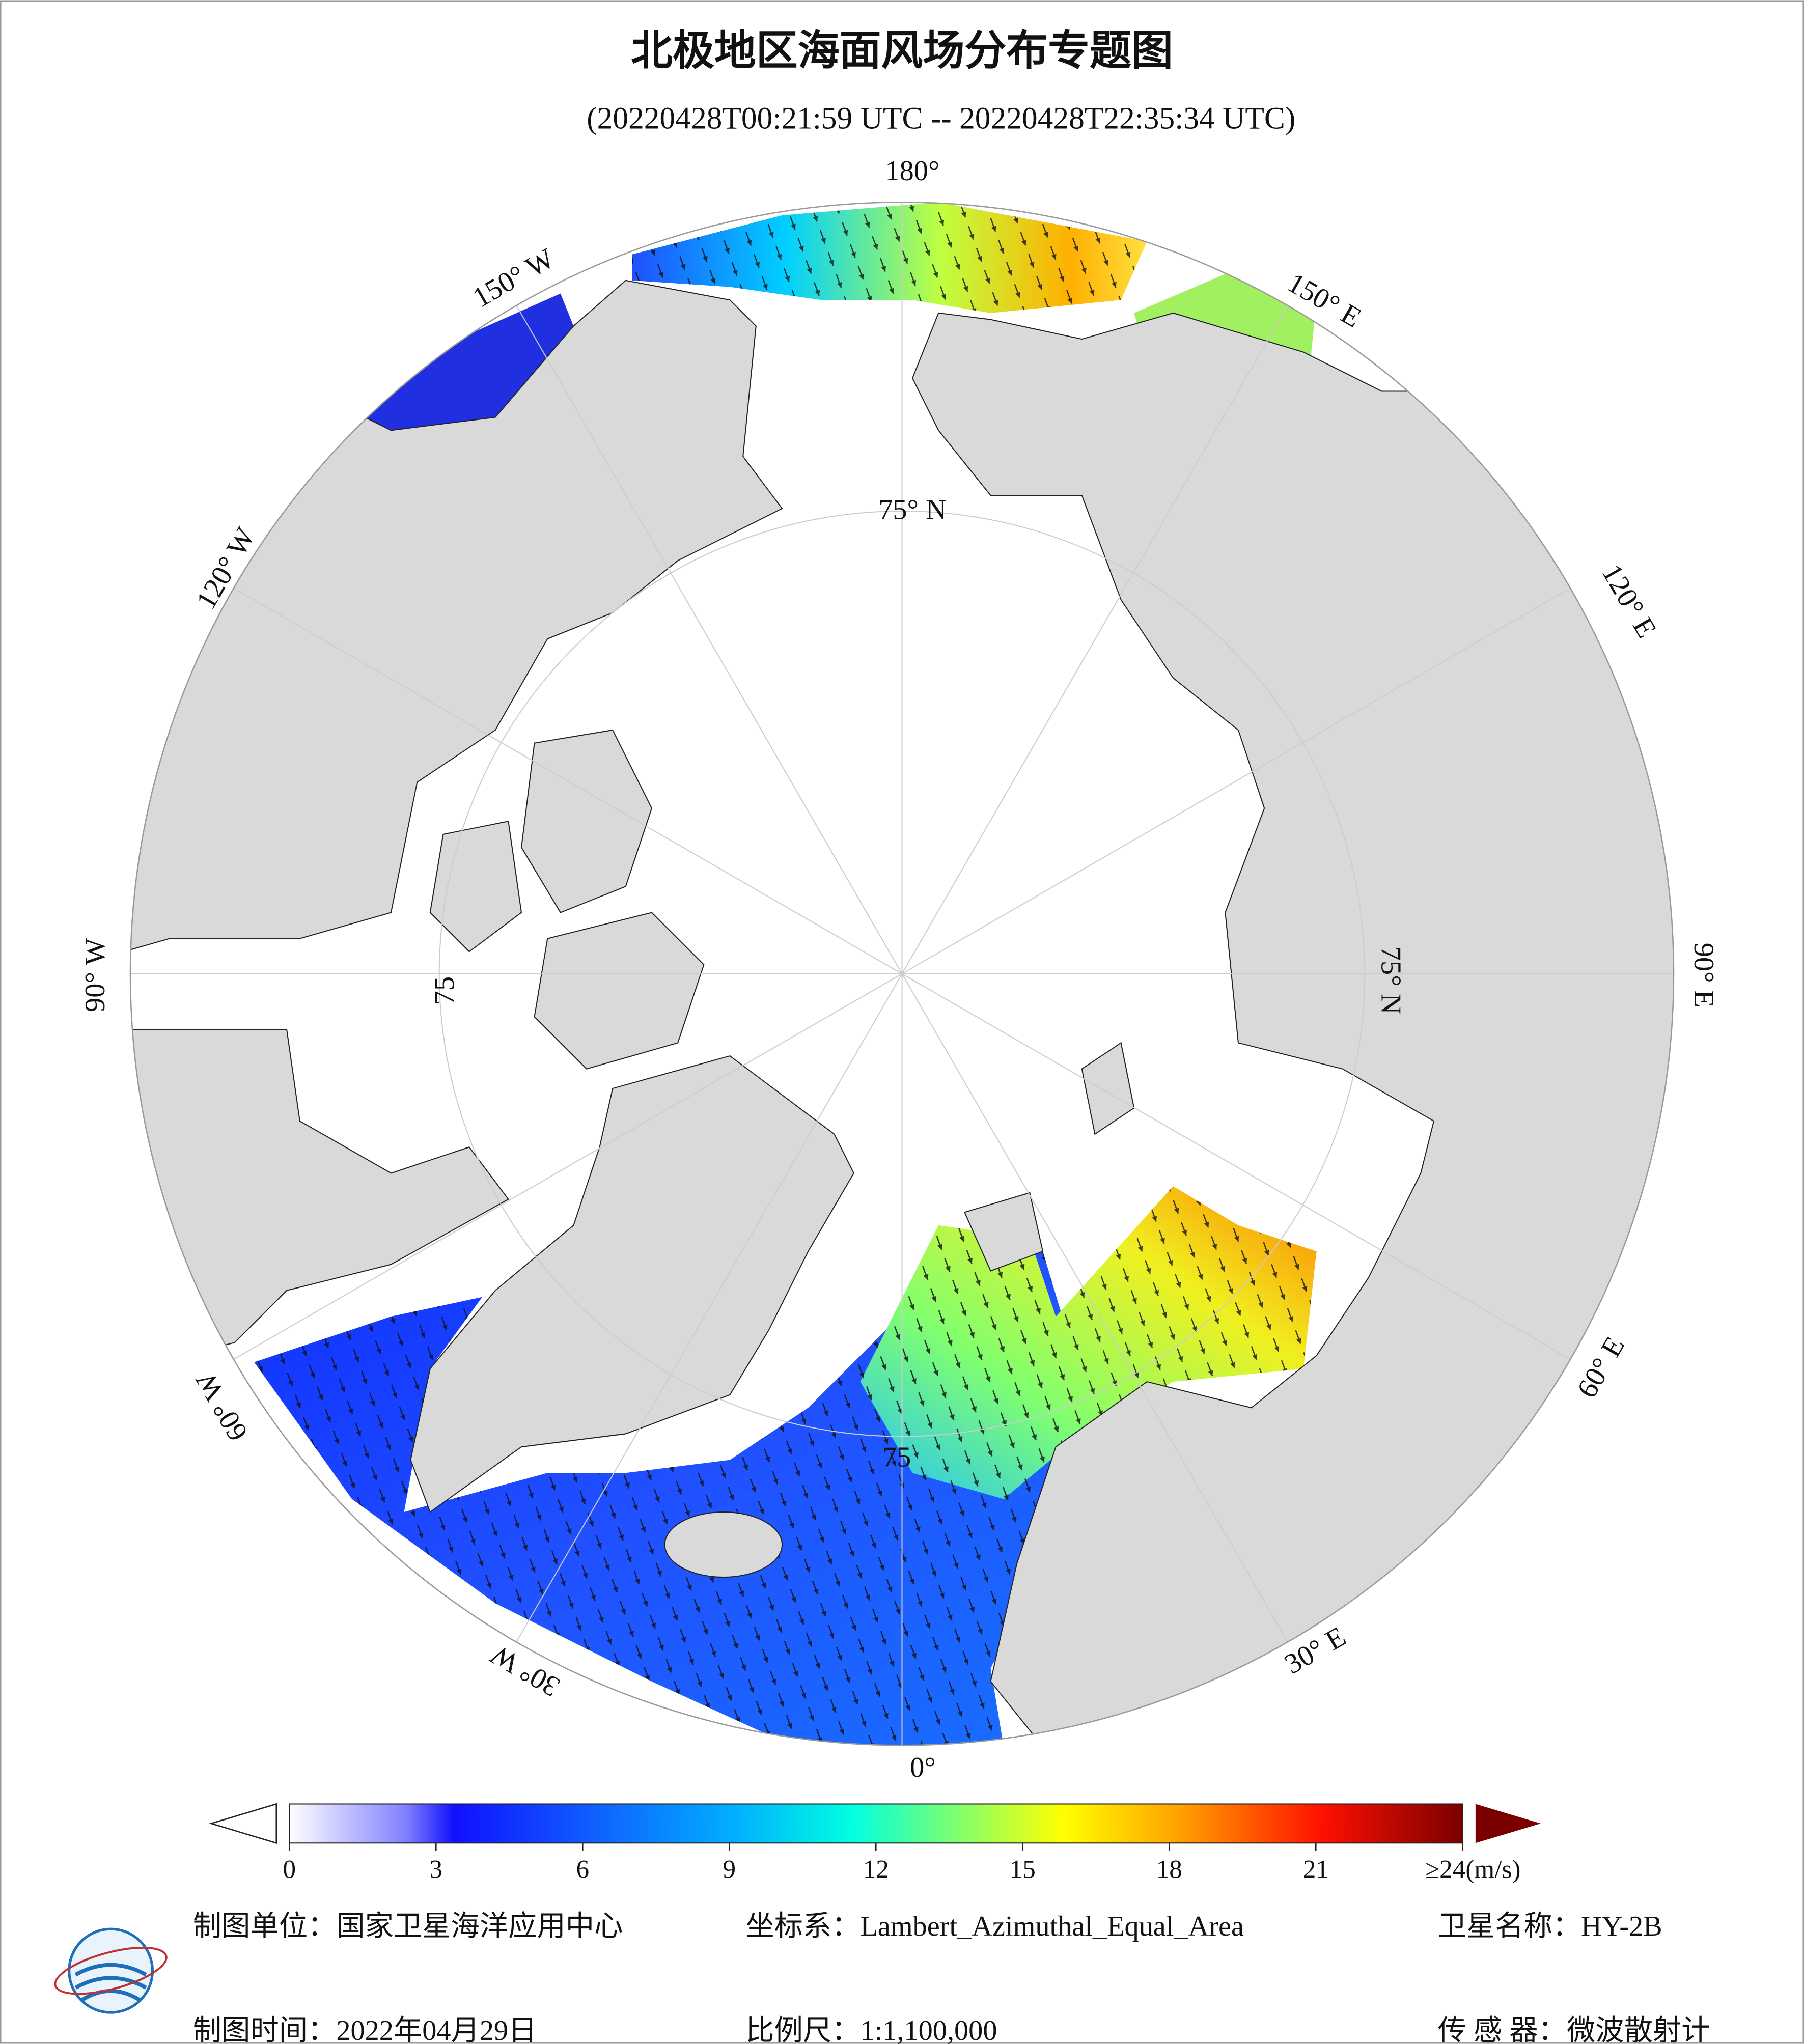 This screenshot has height=2044, width=1804. Describe the element at coordinates (876, 1823) in the screenshot. I see `colorbar-ramp` at that location.